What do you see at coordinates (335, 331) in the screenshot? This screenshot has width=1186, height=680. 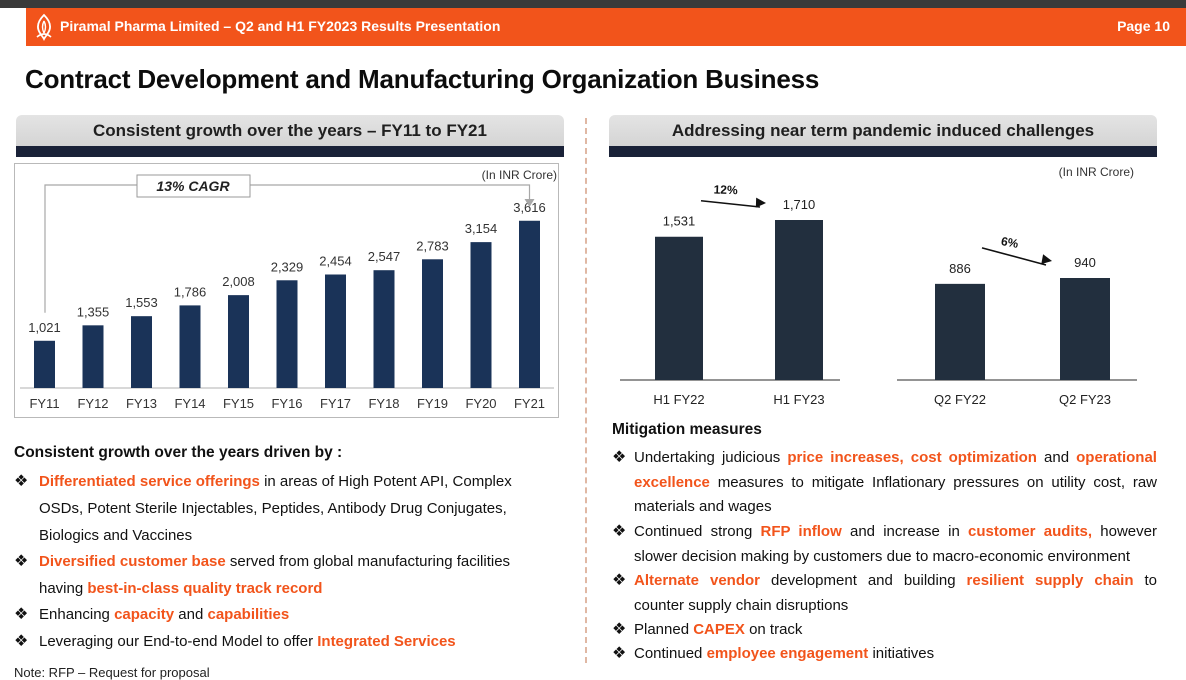 I see `bar-fy17` at bounding box center [335, 331].